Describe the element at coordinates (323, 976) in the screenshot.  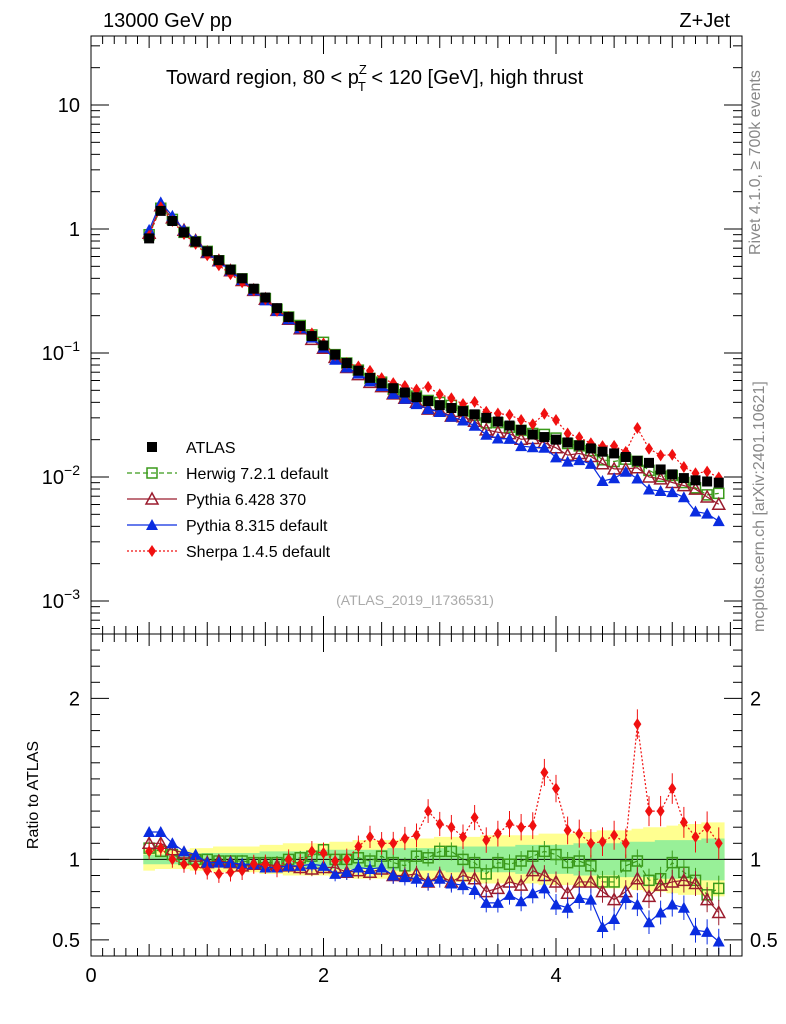
I see `x-tick-label: 2` at that location.